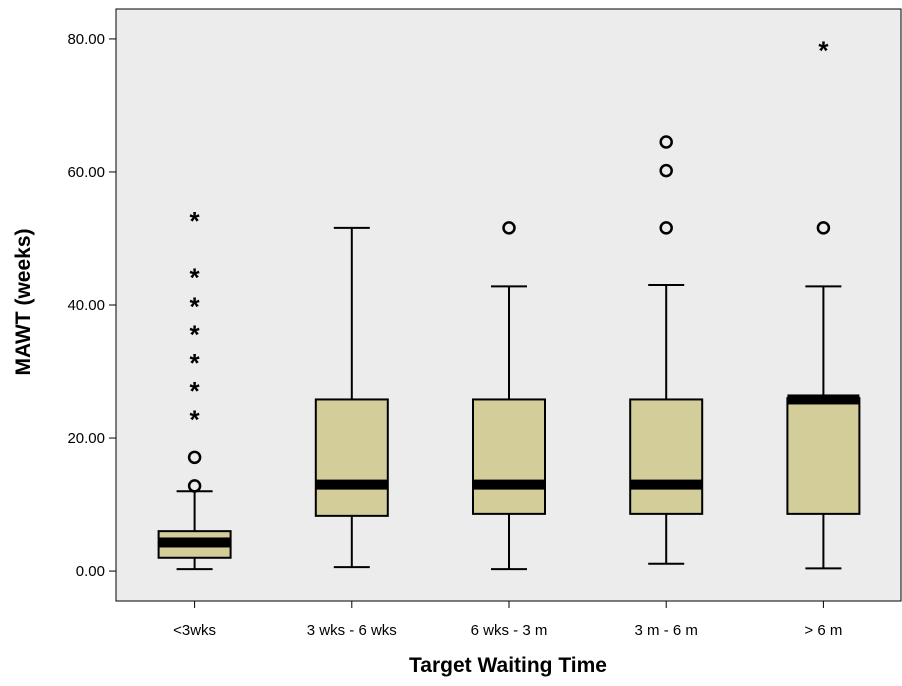  Describe the element at coordinates (352, 630) in the screenshot. I see `x-tick-label: 3 wks - 6 wks` at that location.